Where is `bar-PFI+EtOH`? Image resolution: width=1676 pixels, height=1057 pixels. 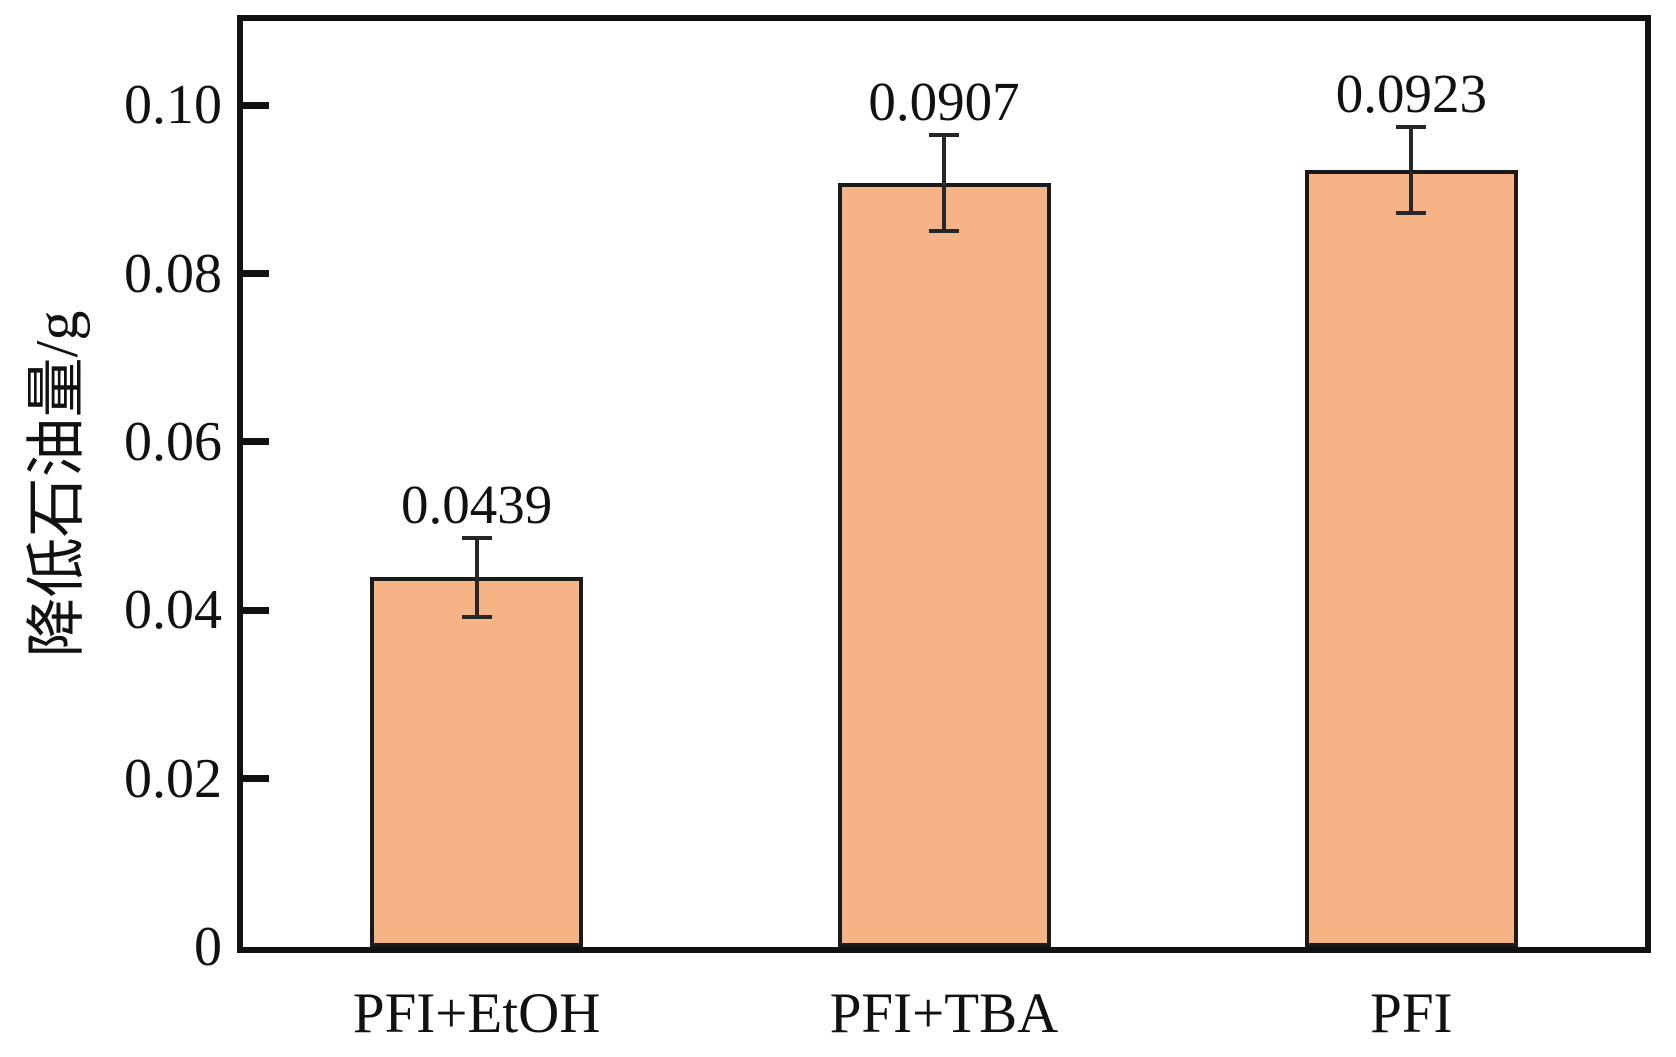
bar-PFI+EtOH is located at coordinates (477, 762).